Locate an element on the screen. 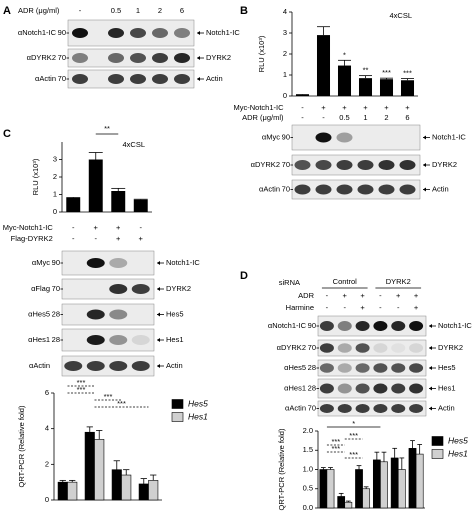 Image resolution: width=474 pixels, height=516 pixels. antibody-label: αMyc is located at coordinates (41, 262).